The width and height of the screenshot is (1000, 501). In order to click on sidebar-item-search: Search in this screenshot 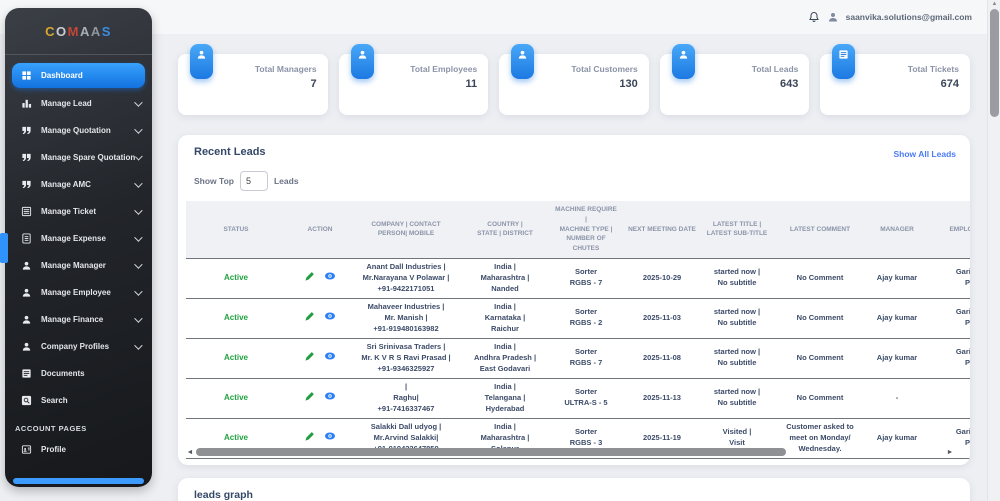, I will do `click(78, 400)`.